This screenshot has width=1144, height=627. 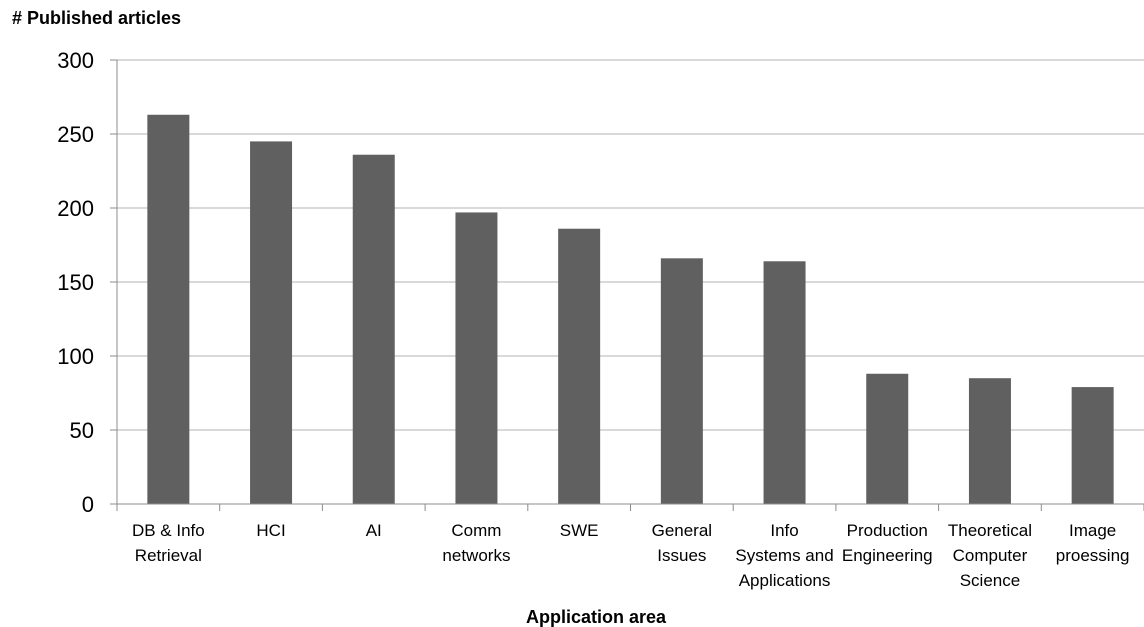 What do you see at coordinates (75, 208) in the screenshot?
I see `y-tick-label: 200` at bounding box center [75, 208].